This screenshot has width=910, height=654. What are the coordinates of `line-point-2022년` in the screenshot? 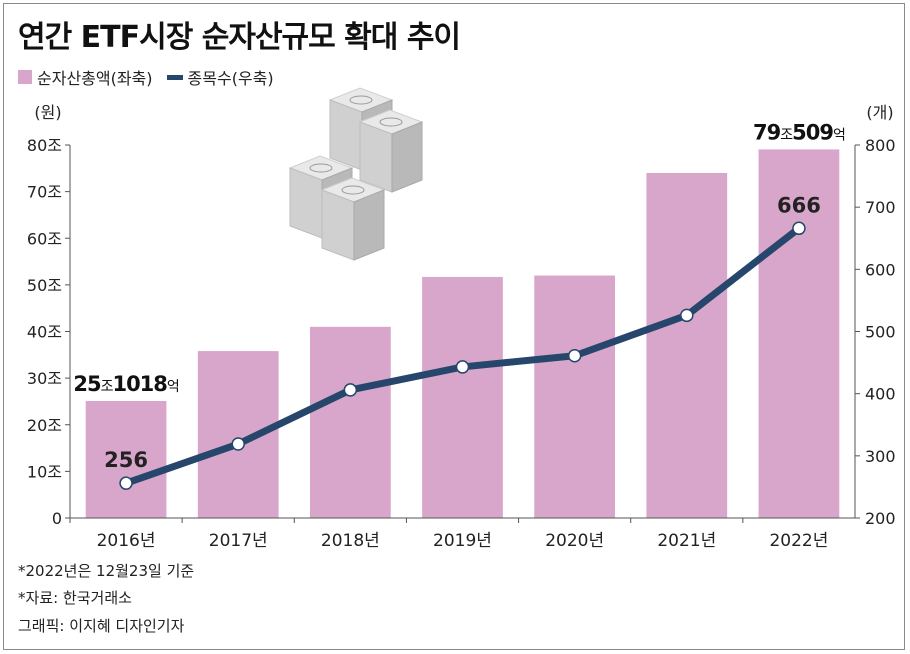 It's located at (799, 228).